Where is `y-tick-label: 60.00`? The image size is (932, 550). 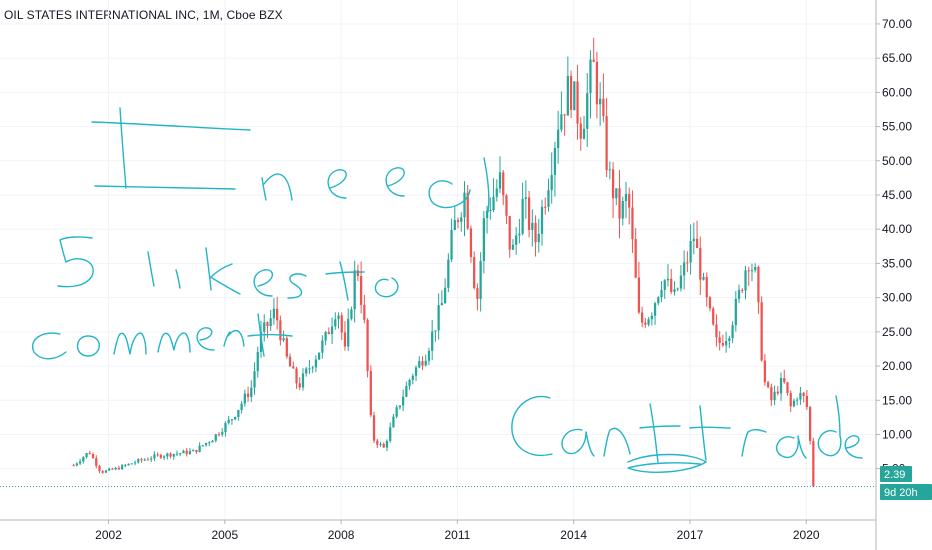 y-tick-label: 60.00 is located at coordinates (897, 92).